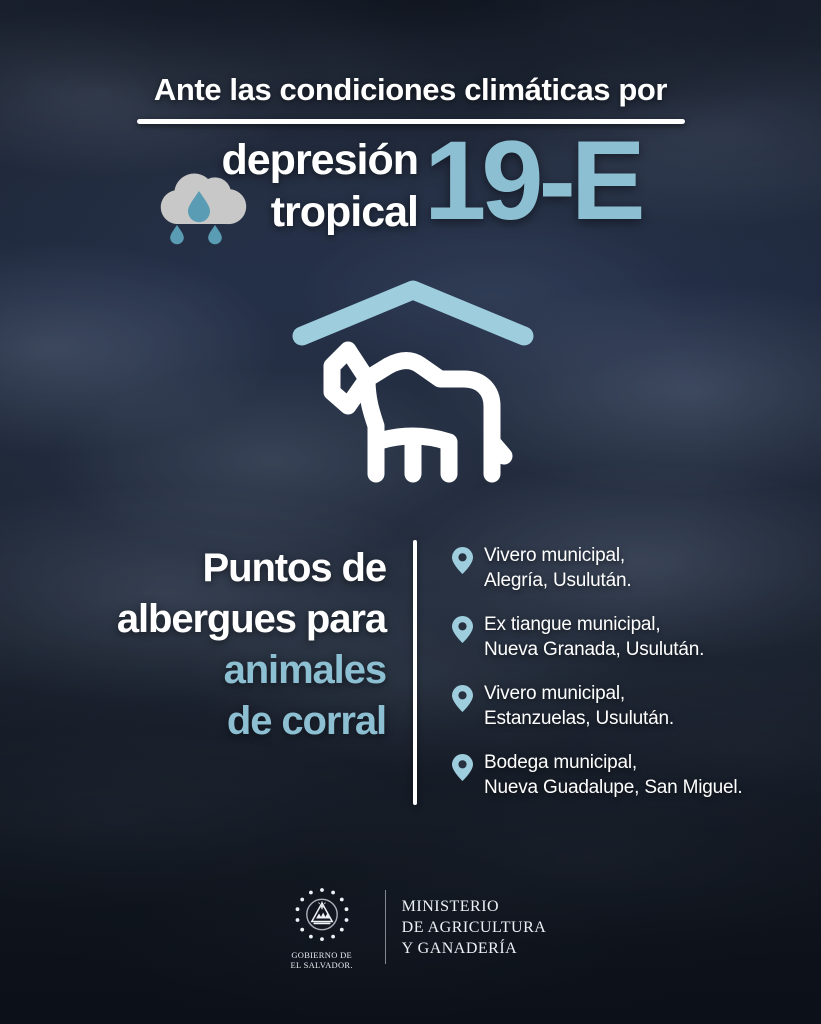 Image resolution: width=821 pixels, height=1024 pixels. Describe the element at coordinates (306, 721) in the screenshot. I see `headline-line-4: de corral` at that location.